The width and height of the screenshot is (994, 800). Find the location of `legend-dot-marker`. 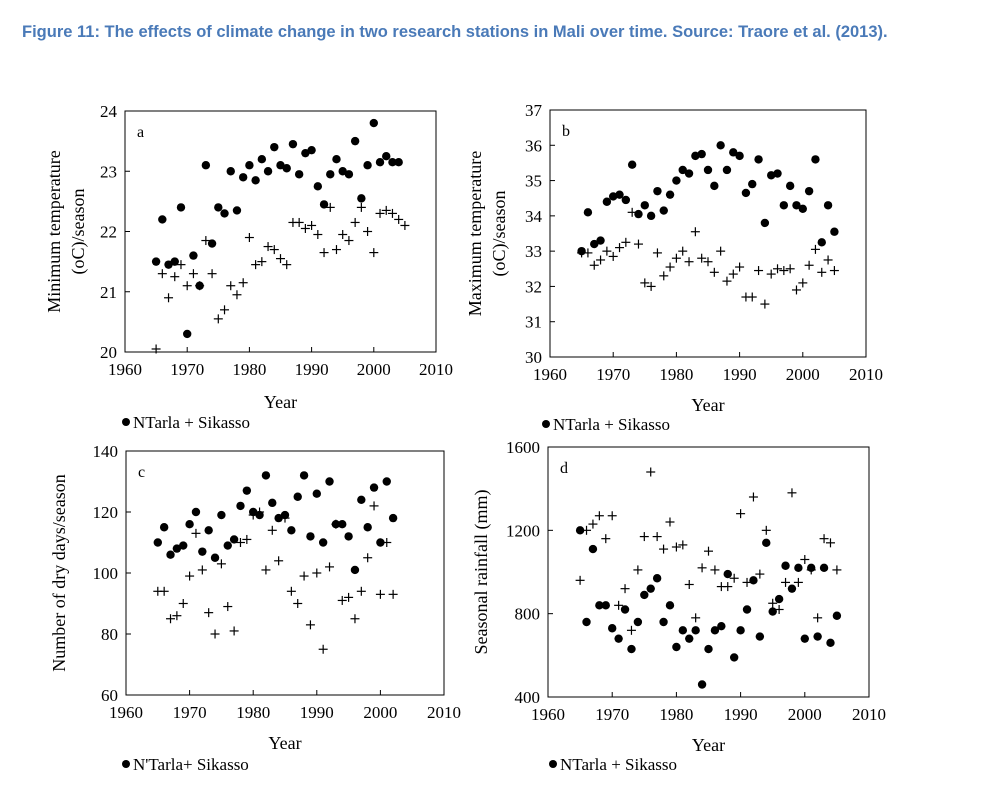

legend-dot-marker is located at coordinates (546, 424).